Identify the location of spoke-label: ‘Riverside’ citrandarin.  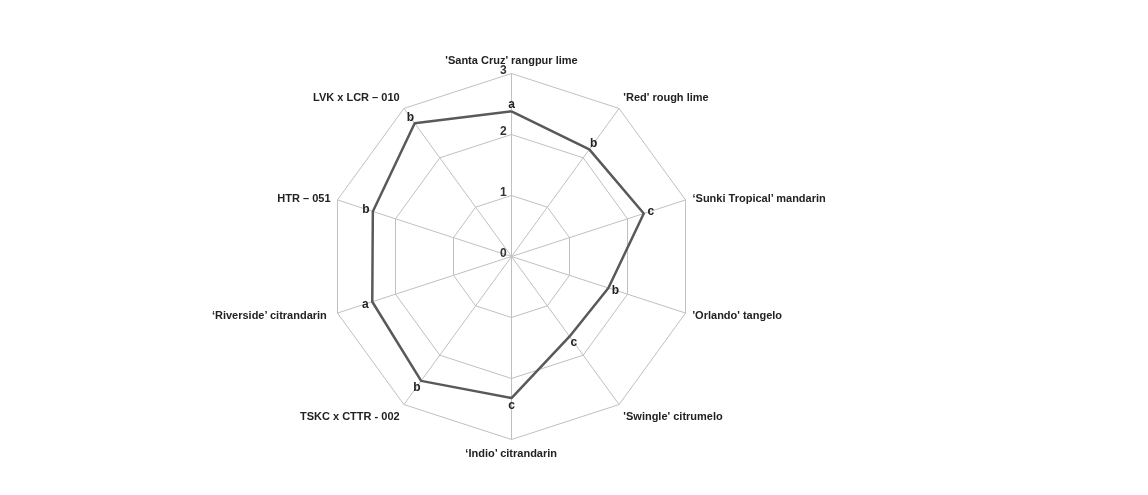
(269, 315).